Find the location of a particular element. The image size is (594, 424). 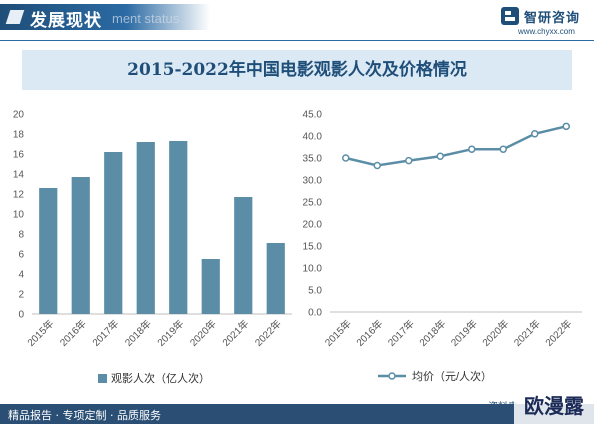

series-line is located at coordinates (456, 146).